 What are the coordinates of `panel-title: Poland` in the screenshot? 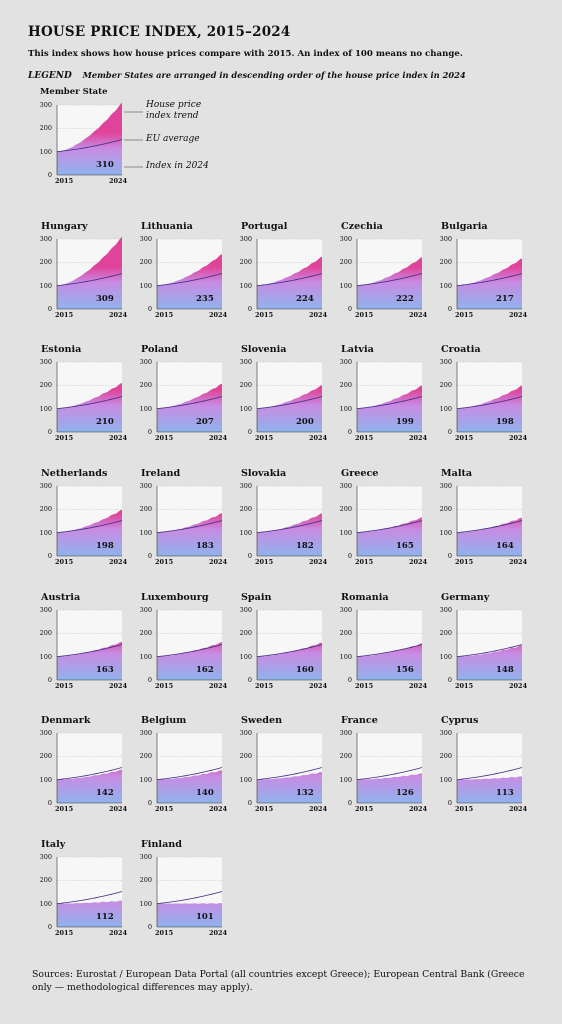 It's located at (159, 349).